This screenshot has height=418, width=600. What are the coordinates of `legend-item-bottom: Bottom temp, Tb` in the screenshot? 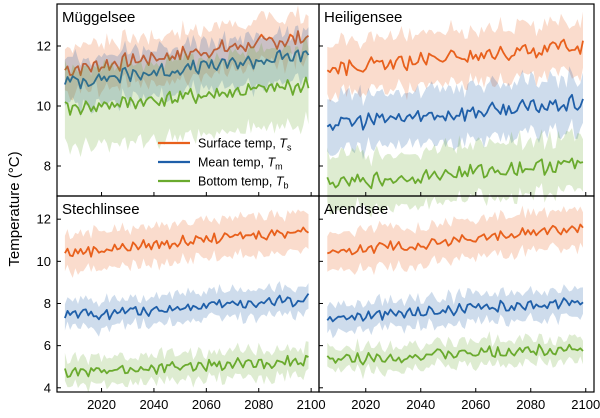 It's located at (223, 183).